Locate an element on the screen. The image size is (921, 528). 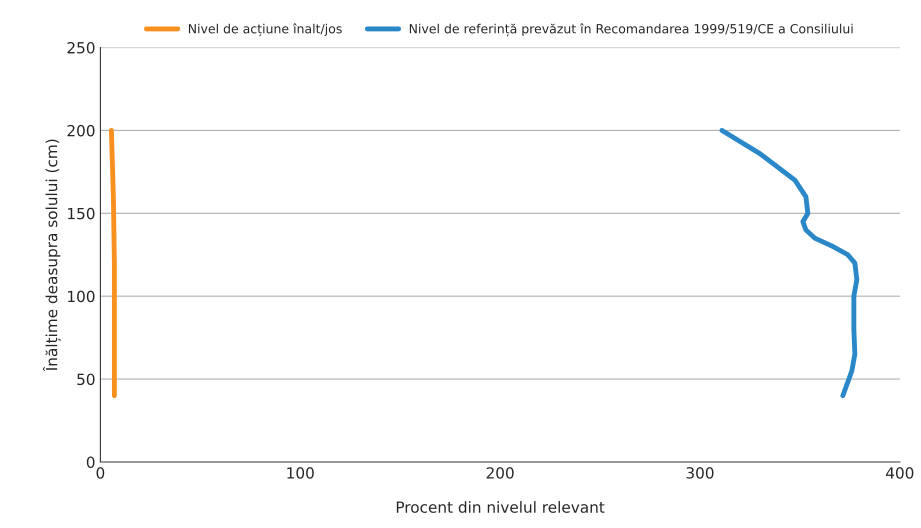
x-tick-label: 100 is located at coordinates (300, 473).